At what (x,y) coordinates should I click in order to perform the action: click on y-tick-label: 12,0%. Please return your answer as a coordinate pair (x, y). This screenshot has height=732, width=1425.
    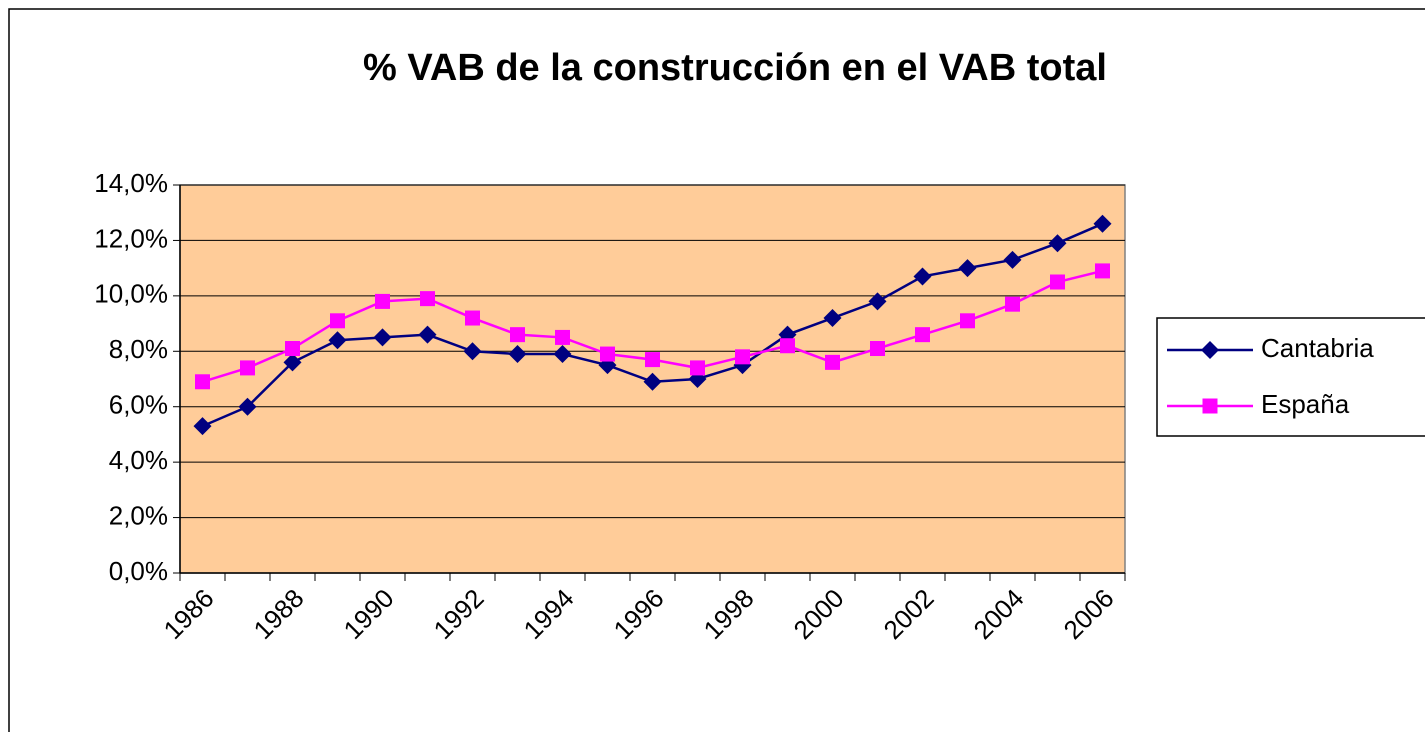
    Looking at the image, I should click on (131, 238).